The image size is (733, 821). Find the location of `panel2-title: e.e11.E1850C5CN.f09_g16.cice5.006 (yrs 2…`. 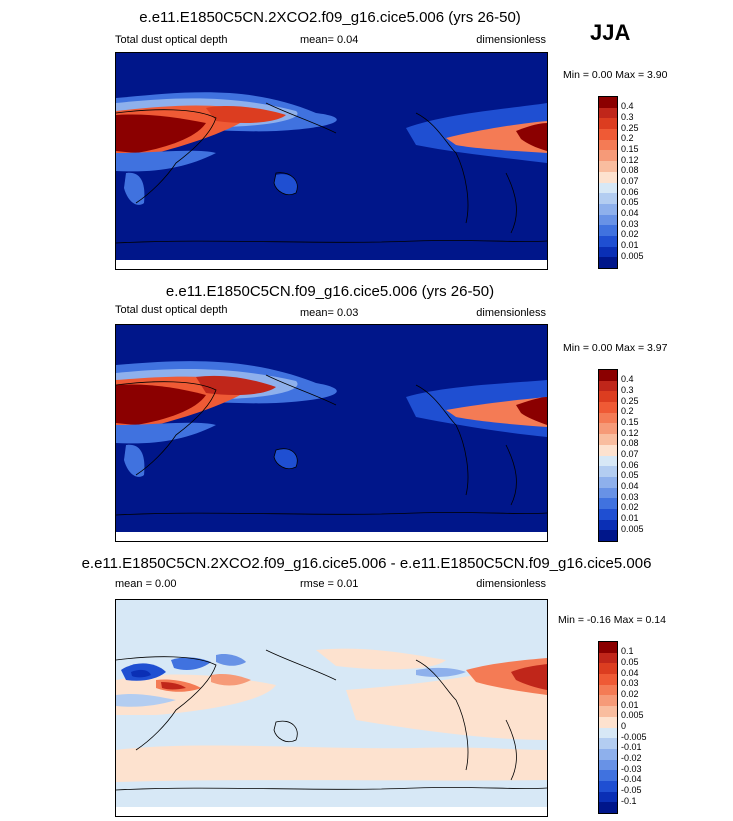

panel2-title: e.e11.E1850C5CN.f09_g16.cice5.006 (yrs 2… is located at coordinates (330, 291).